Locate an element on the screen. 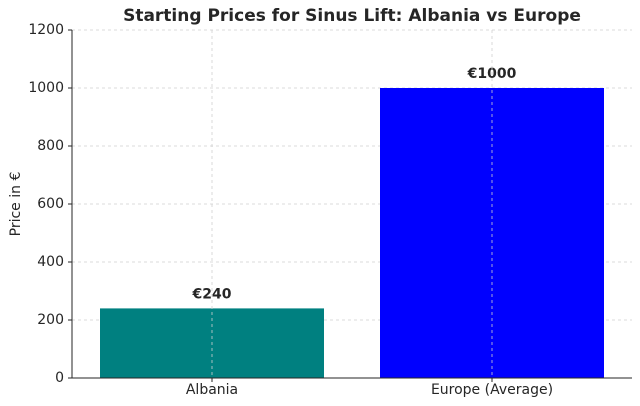  x-tick-label: Albania is located at coordinates (212, 390).